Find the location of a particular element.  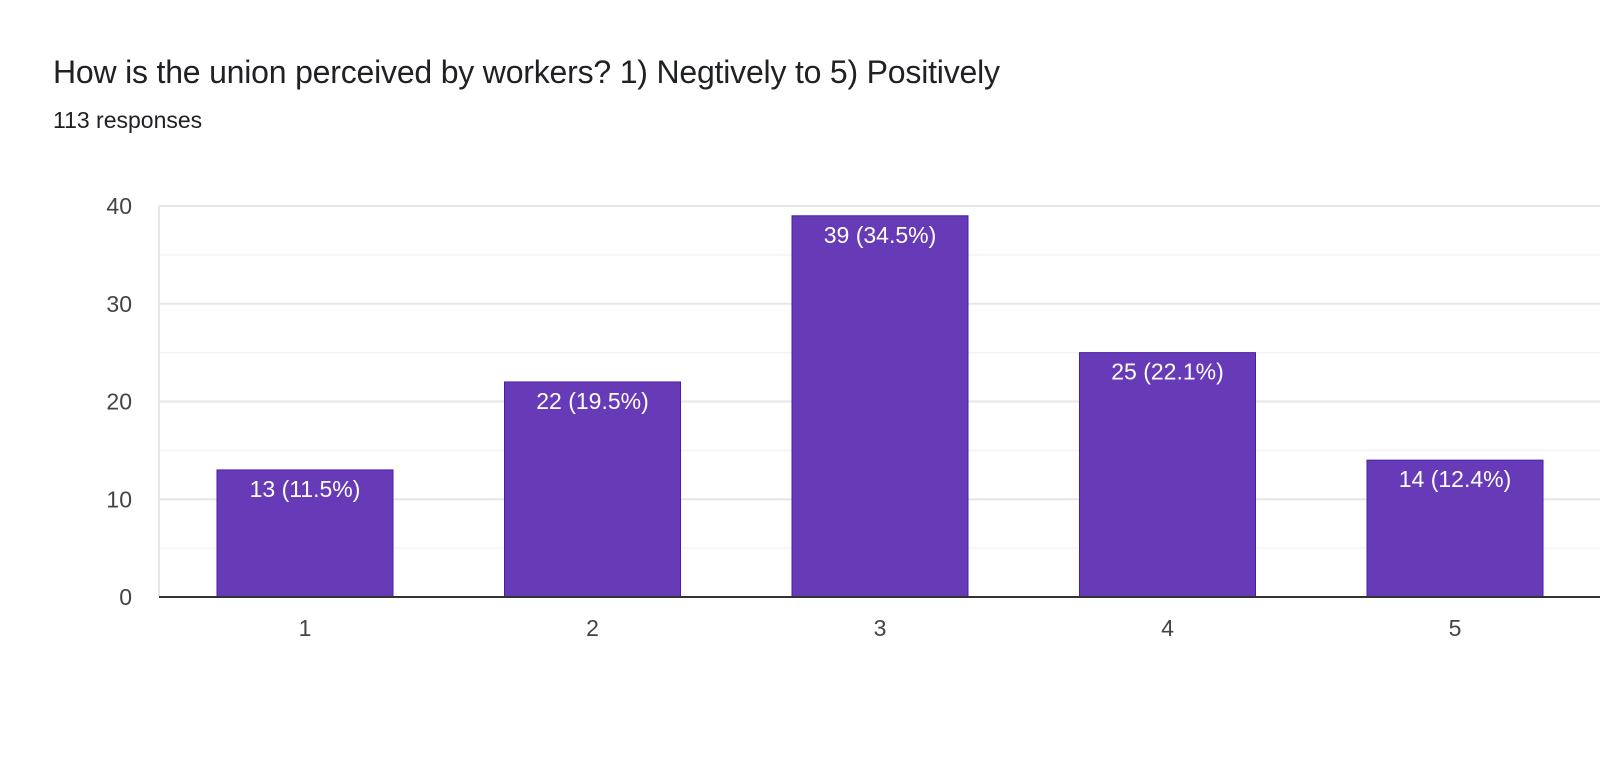

y-tick-label: 30 is located at coordinates (119, 304).